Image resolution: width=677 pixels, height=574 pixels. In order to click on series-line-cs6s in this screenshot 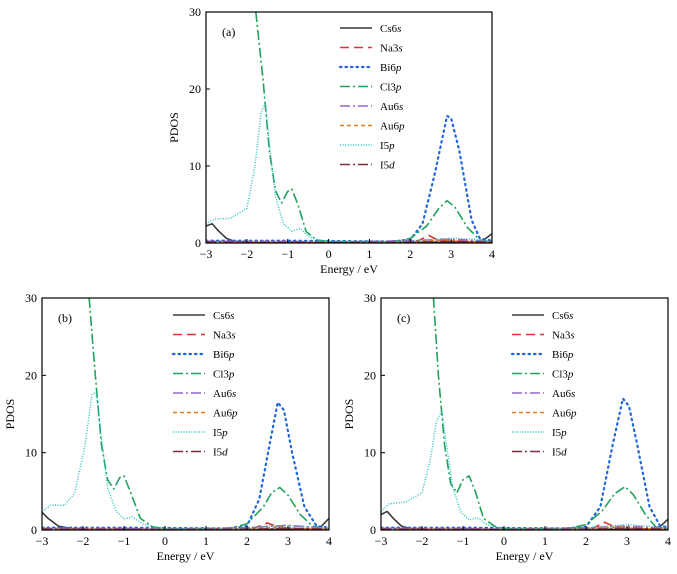, I will do `click(185, 520)`.